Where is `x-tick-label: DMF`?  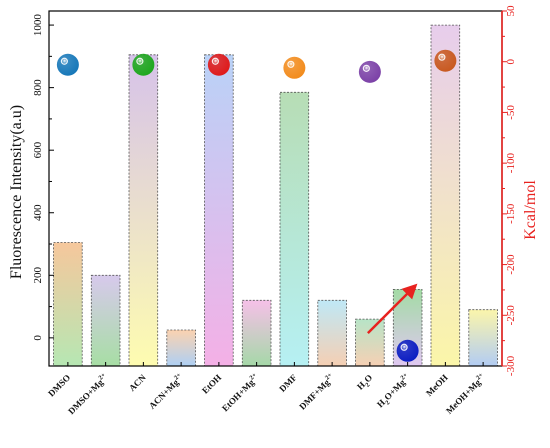 x-tick-label: DMF is located at coordinates (288, 383).